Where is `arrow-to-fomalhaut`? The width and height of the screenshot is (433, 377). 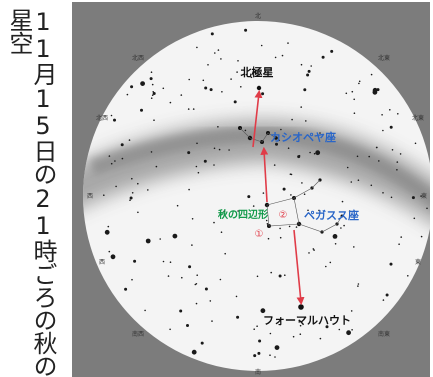 arrow-to-fomalhaut is located at coordinates (299, 267).